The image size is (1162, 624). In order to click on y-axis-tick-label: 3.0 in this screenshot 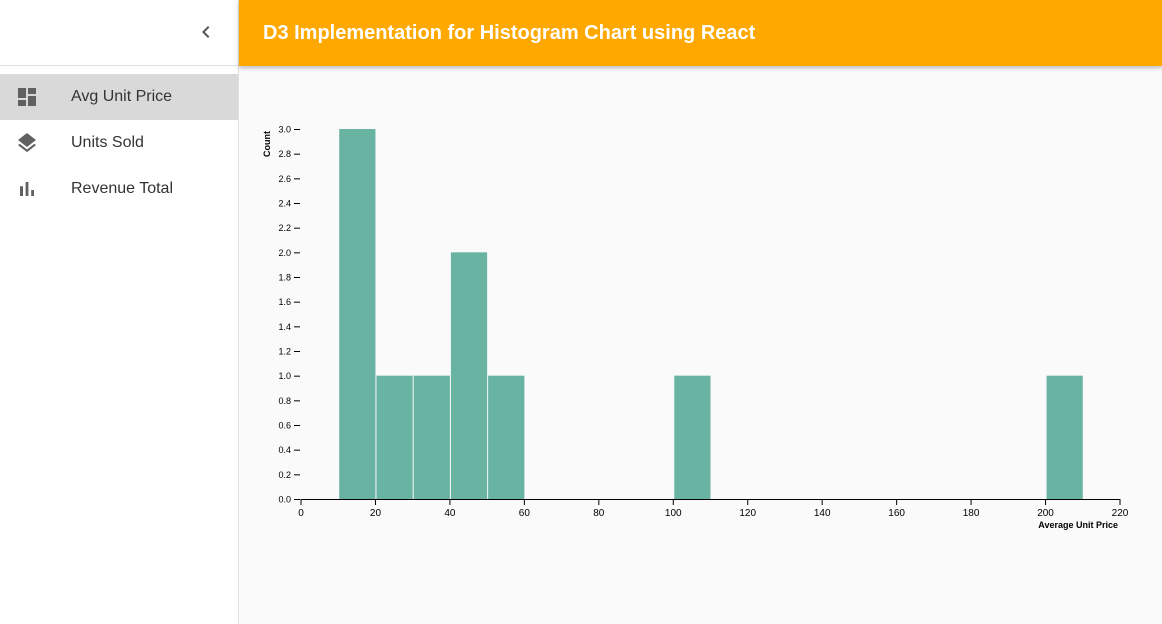, I will do `click(284, 130)`.